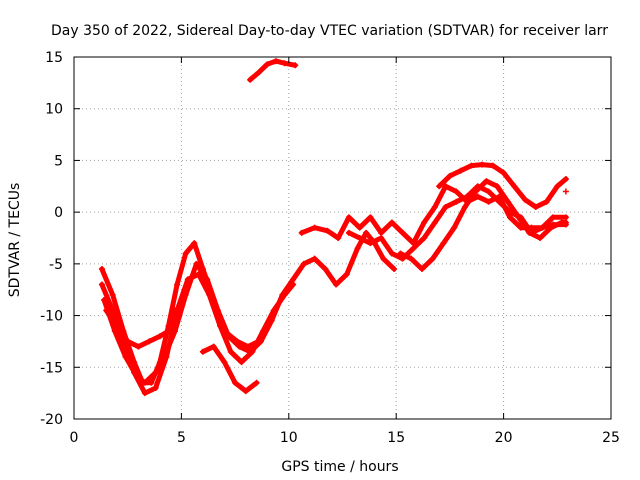 The width and height of the screenshot is (640, 480). Describe the element at coordinates (54, 110) in the screenshot. I see `y-tick-label: 10` at that location.